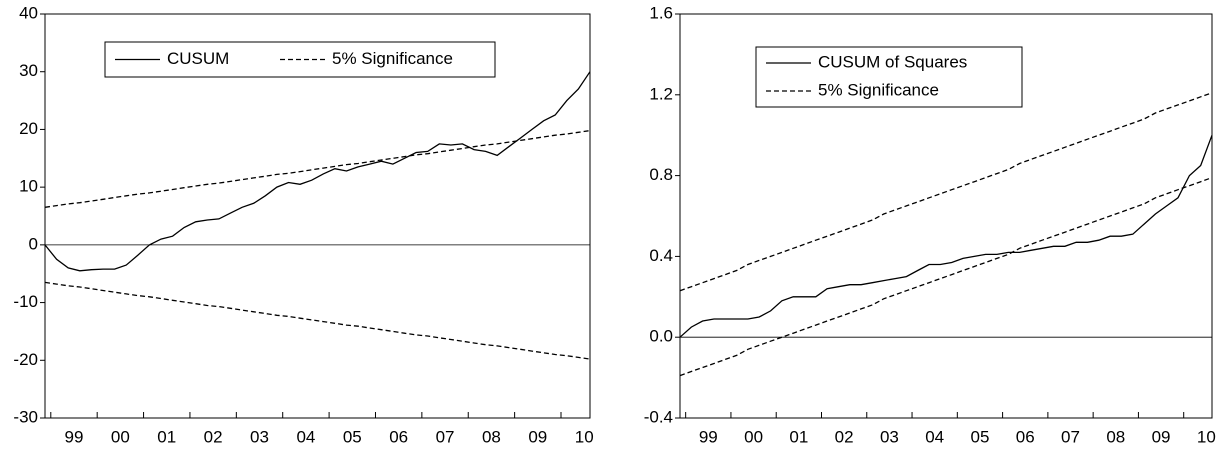 This screenshot has width=1217, height=452. I want to click on legend-label: CUSUM of Squares, so click(892, 61).